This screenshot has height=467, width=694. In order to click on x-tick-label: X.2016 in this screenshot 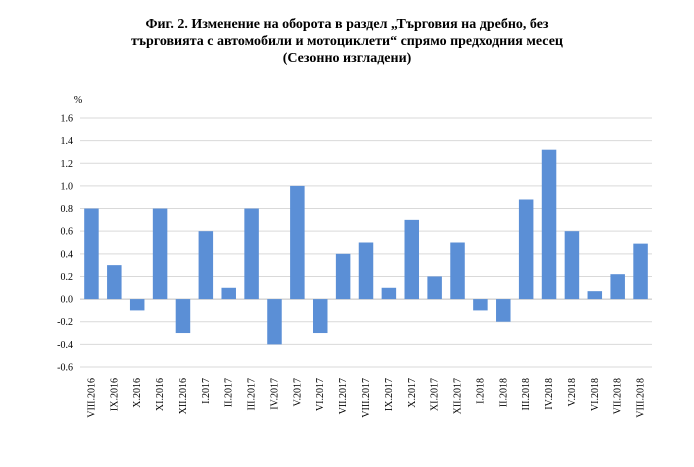, I will do `click(137, 393)`.